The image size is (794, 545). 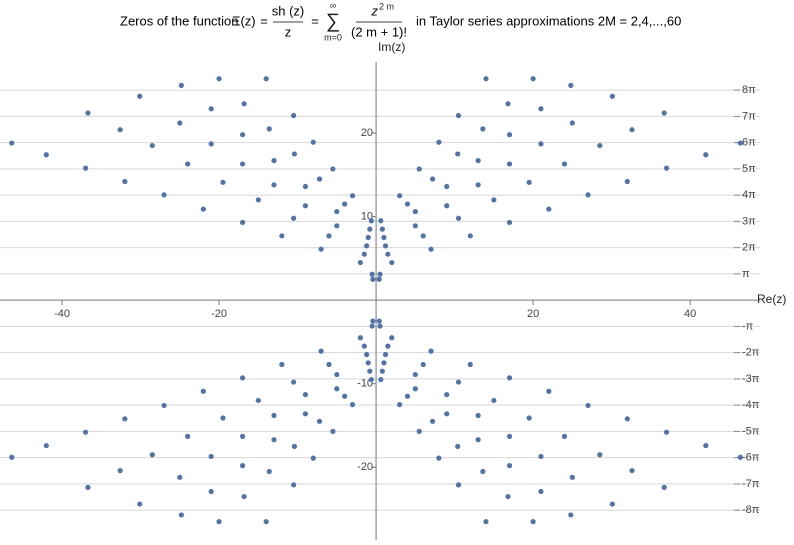 What do you see at coordinates (771, 299) in the screenshot?
I see `x-axis-label: Re(z)` at bounding box center [771, 299].